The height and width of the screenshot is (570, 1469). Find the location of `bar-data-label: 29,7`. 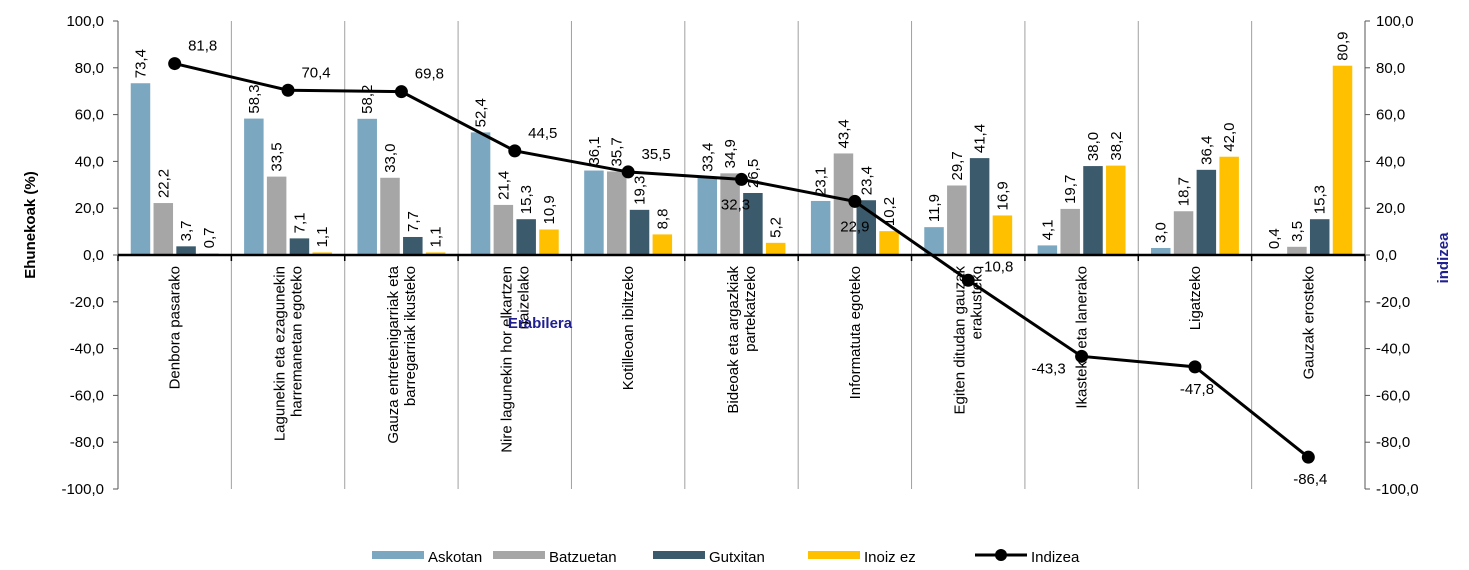

bar-data-label: 29,7 is located at coordinates (957, 165).